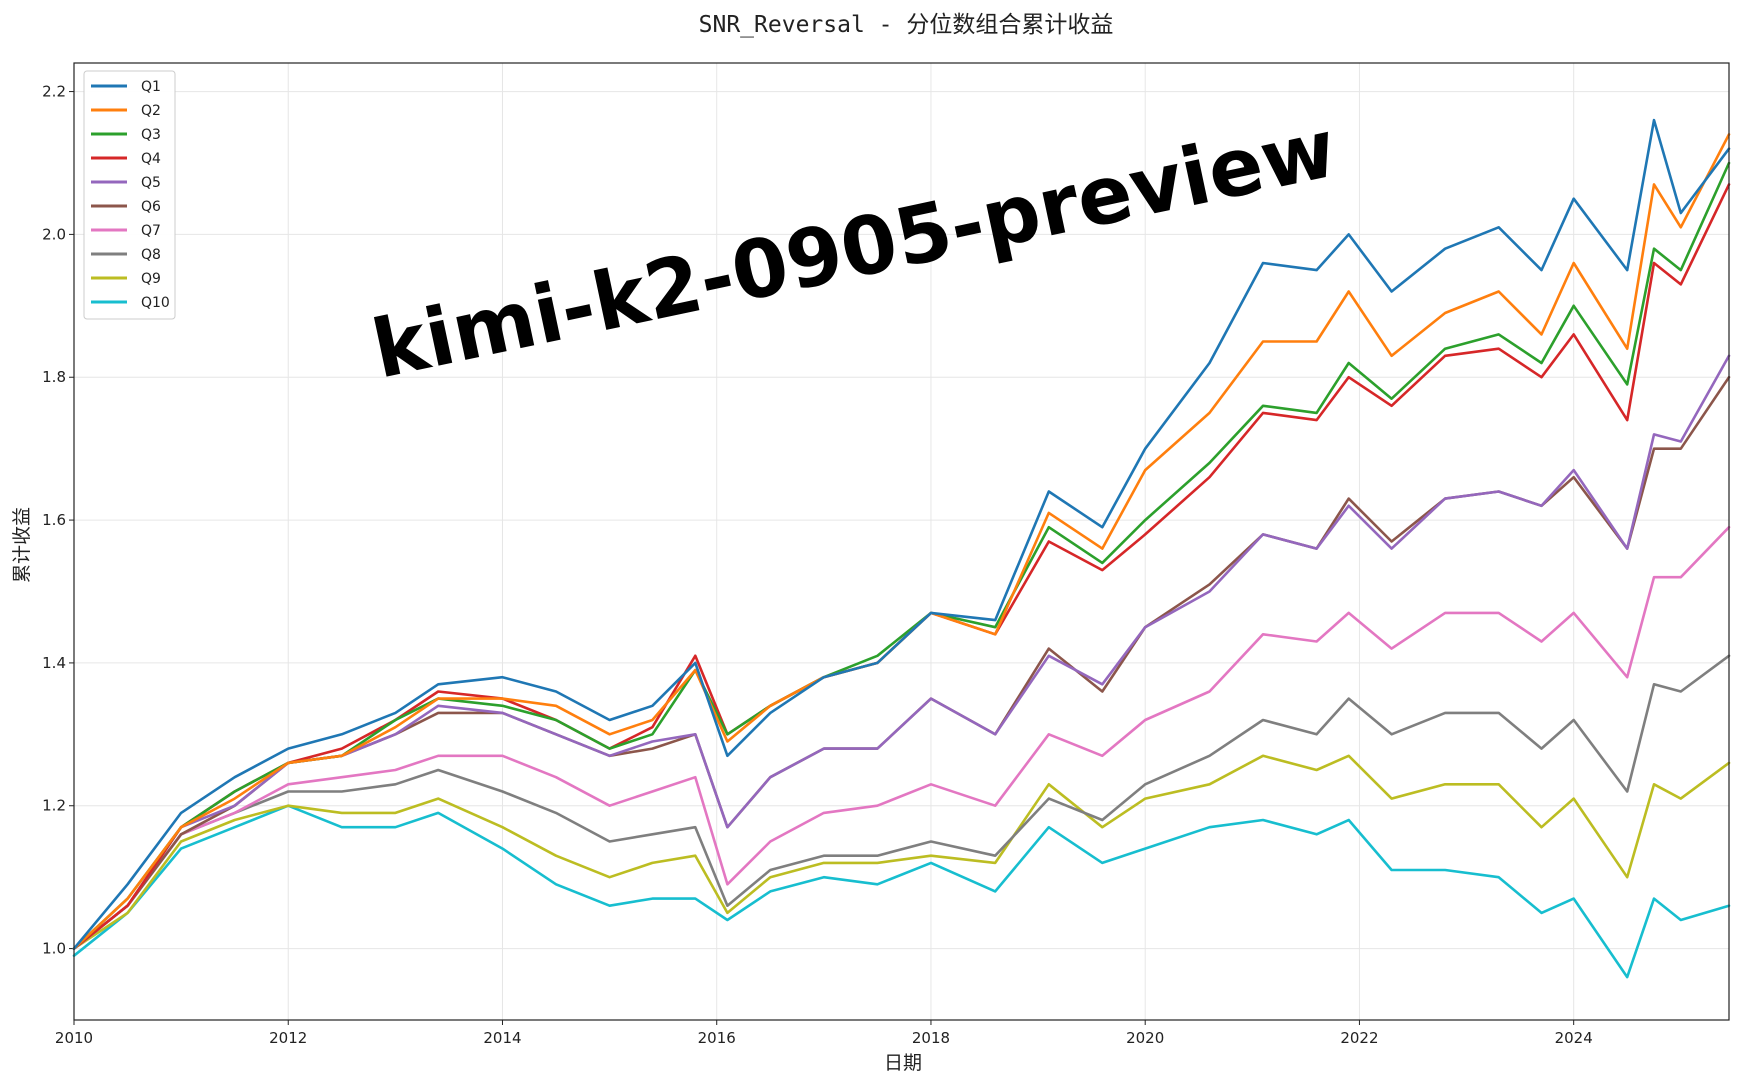  Describe the element at coordinates (151, 87) in the screenshot. I see `legend-label-q1: Q1` at that location.